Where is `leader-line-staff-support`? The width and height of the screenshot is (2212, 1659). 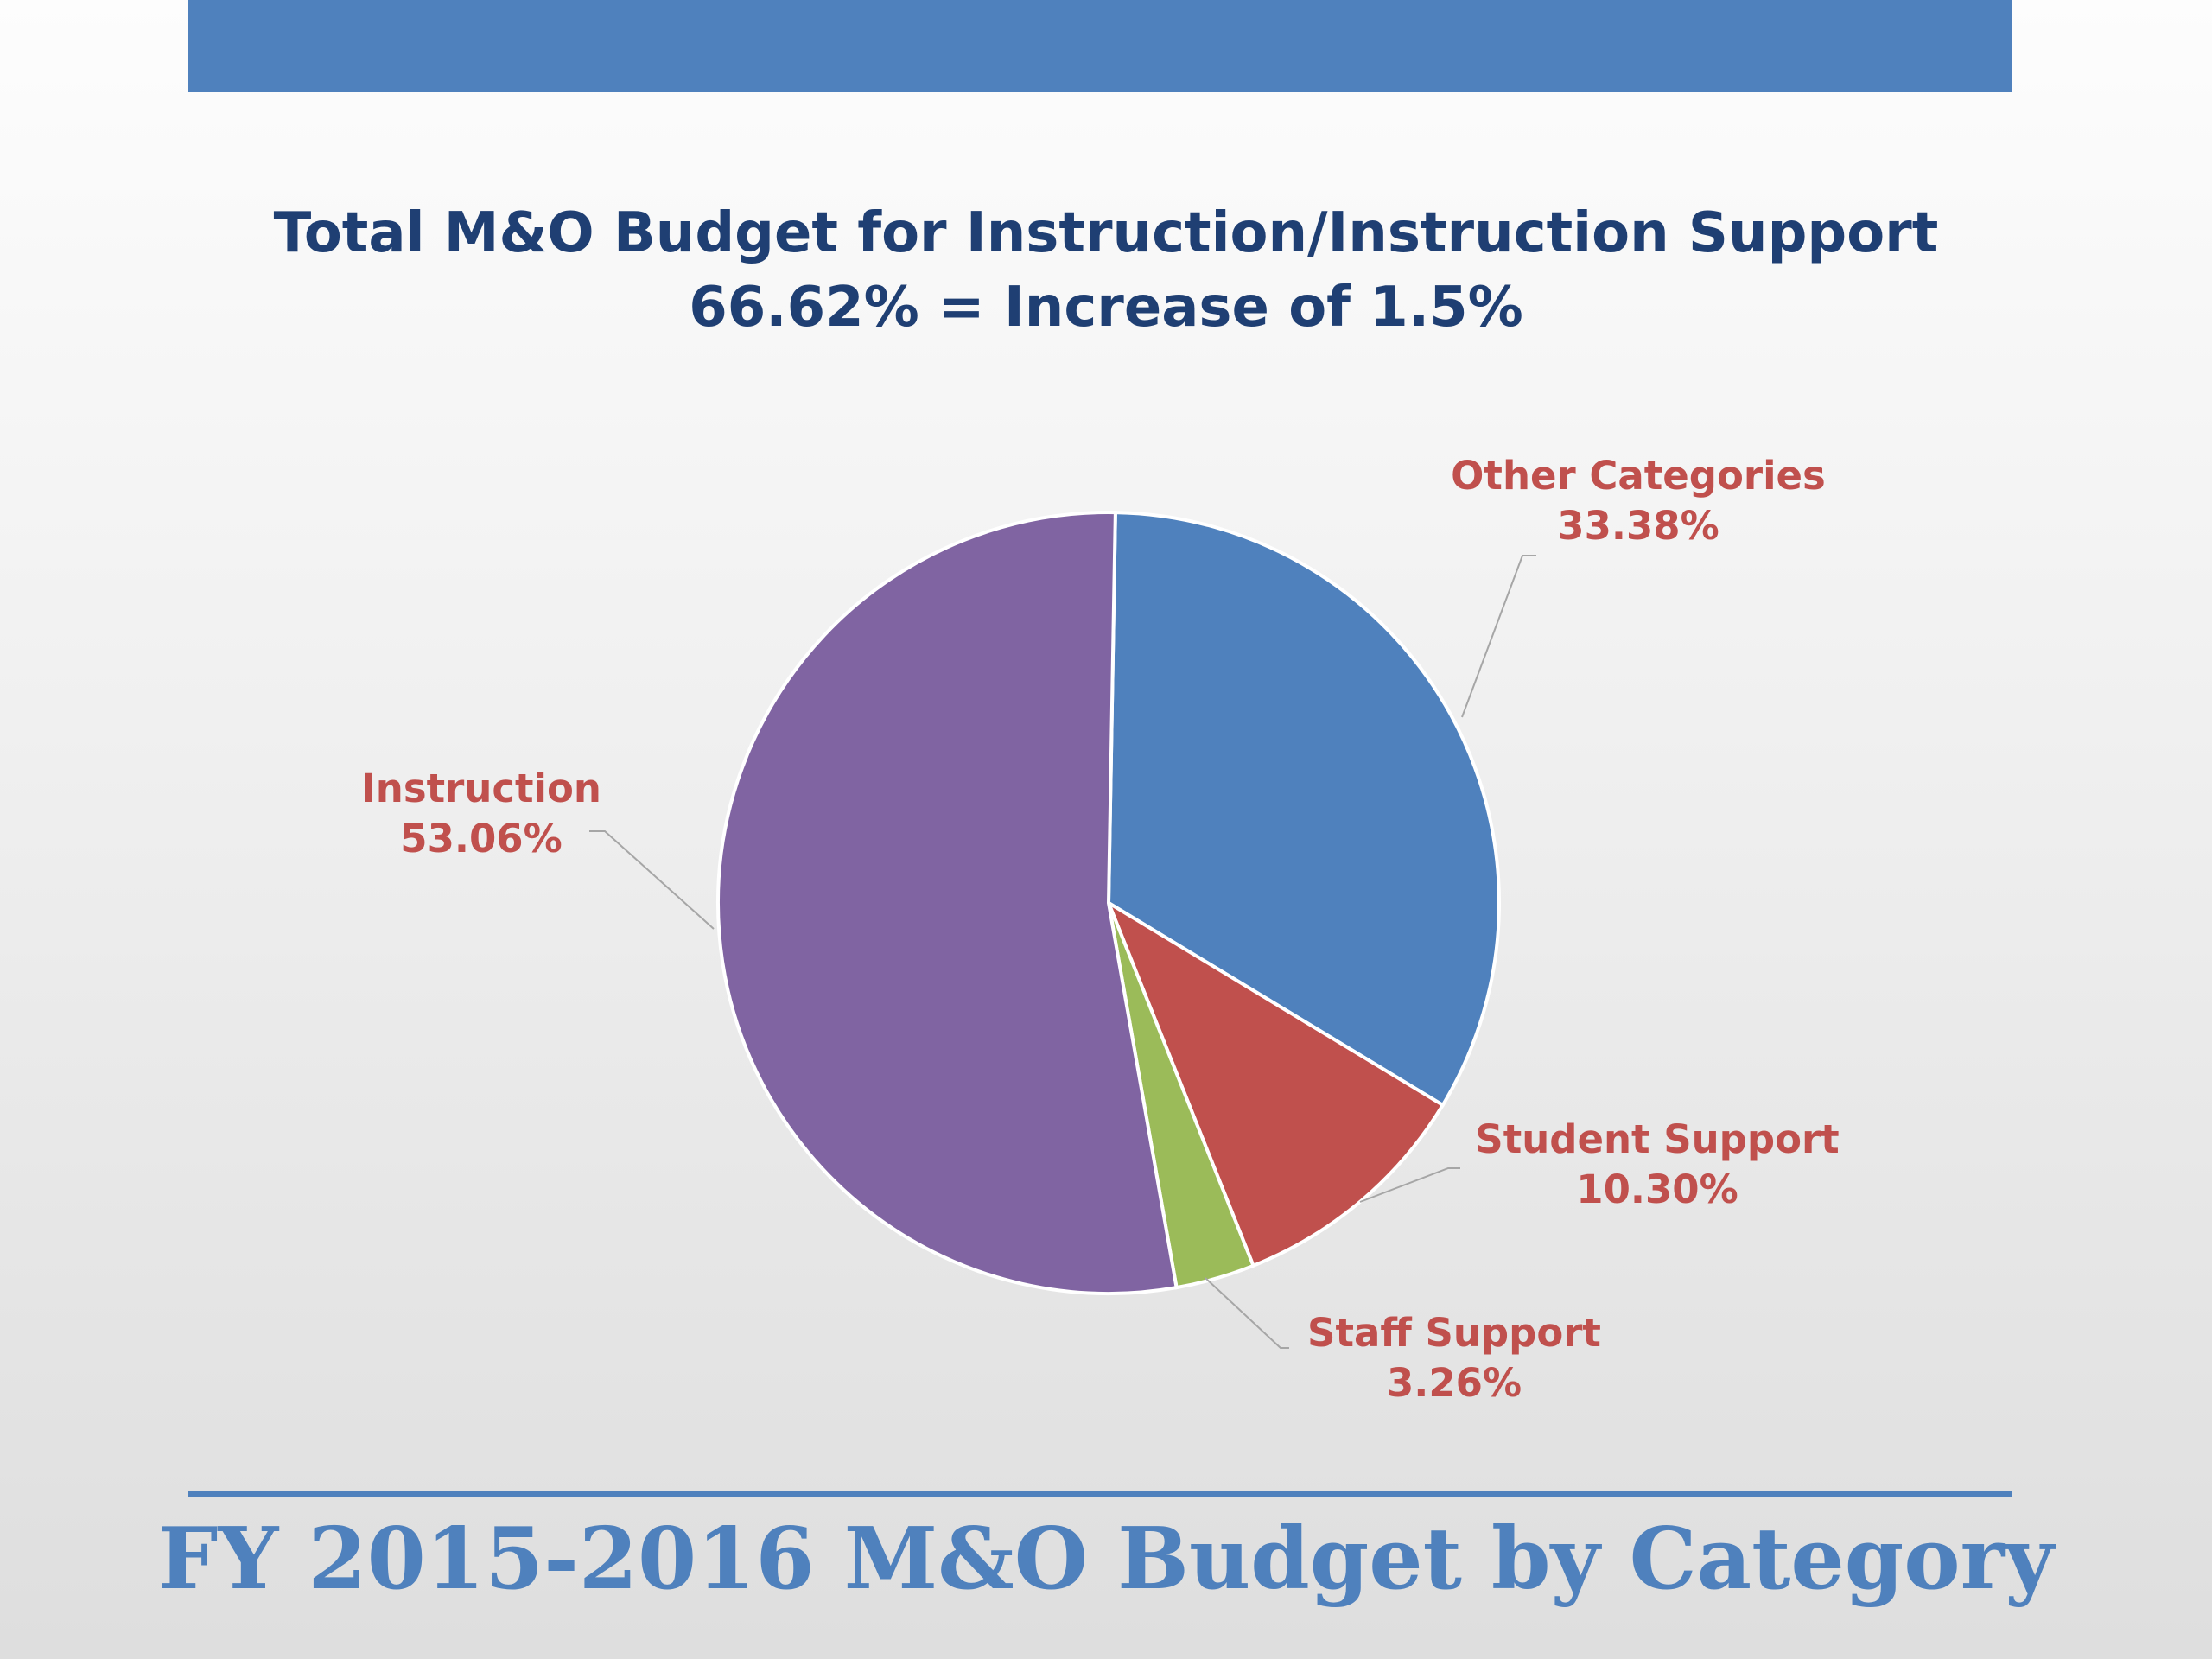 leader-line-staff-support is located at coordinates (1247, 1313).